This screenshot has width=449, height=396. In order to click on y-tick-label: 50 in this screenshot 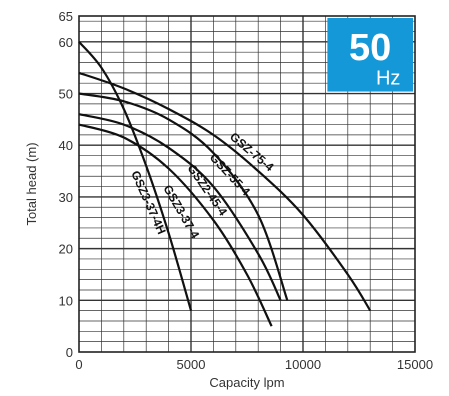, I will do `click(66, 94)`.